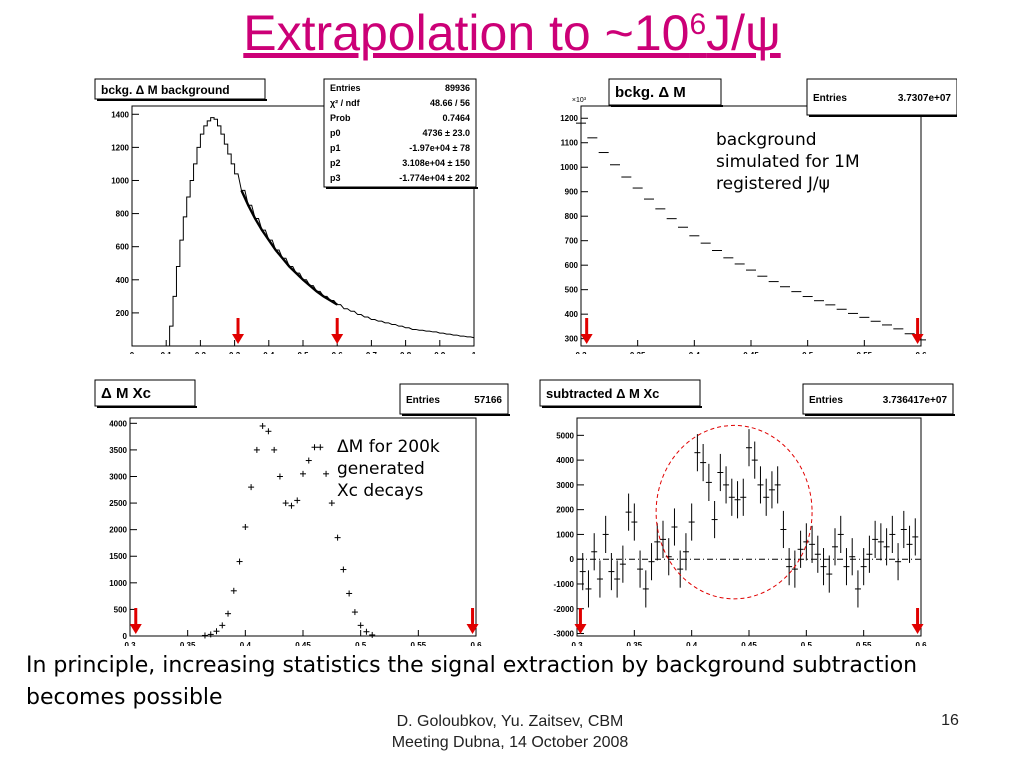 This screenshot has height=768, width=1024. I want to click on y-tick-label: 700, so click(572, 241).